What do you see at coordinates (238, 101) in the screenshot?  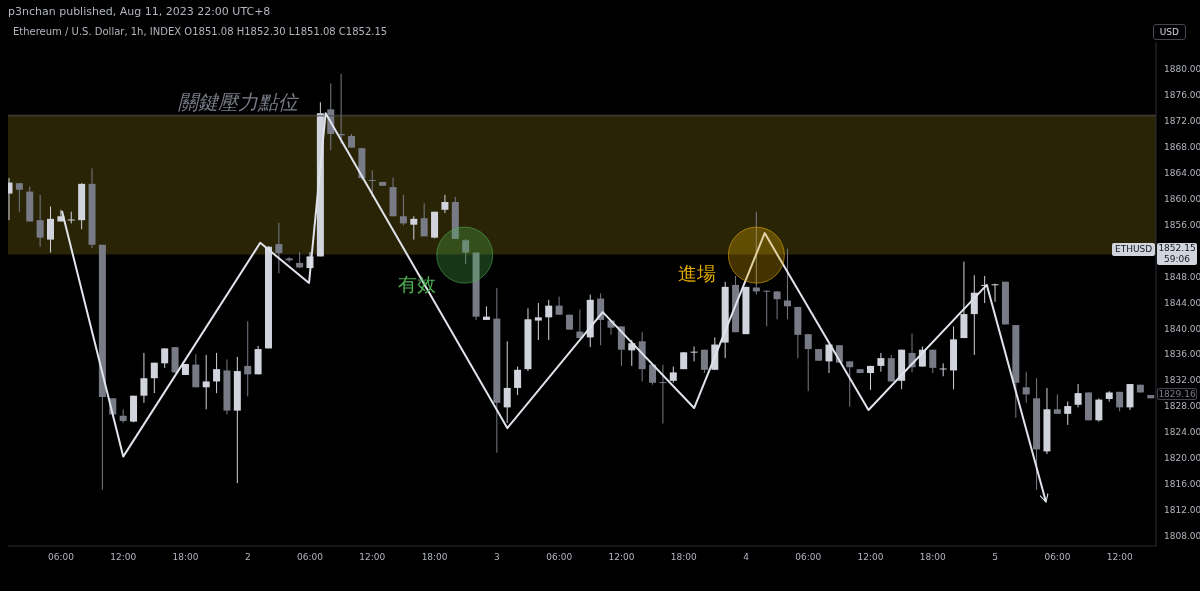 I see `ref-line-label: 關鍵壓力點位` at bounding box center [238, 101].